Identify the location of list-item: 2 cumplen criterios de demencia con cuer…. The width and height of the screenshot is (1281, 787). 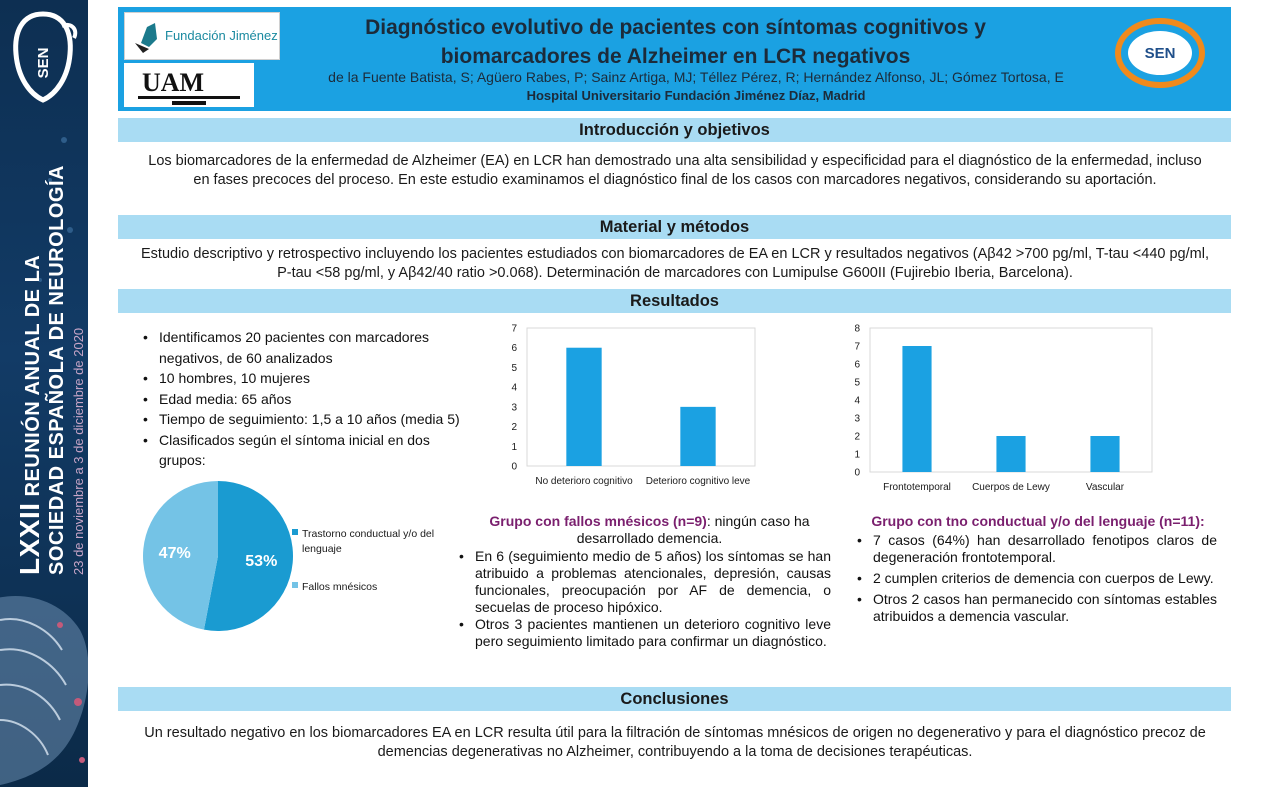
(1037, 578).